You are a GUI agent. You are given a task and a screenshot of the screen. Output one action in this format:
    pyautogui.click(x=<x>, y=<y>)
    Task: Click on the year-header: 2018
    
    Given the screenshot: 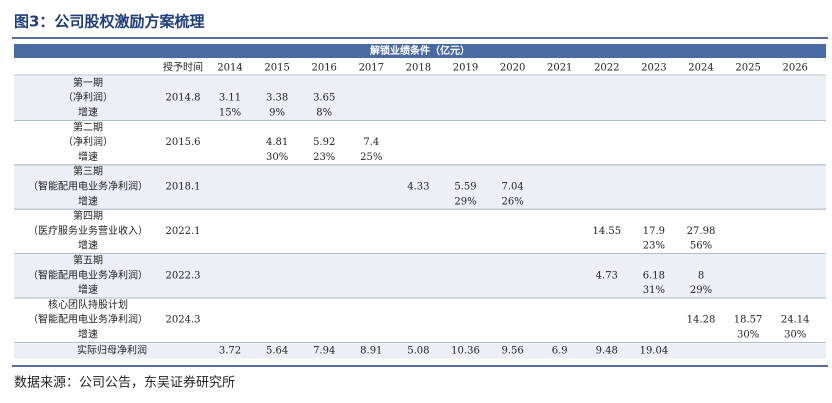 What is the action you would take?
    pyautogui.click(x=418, y=68)
    